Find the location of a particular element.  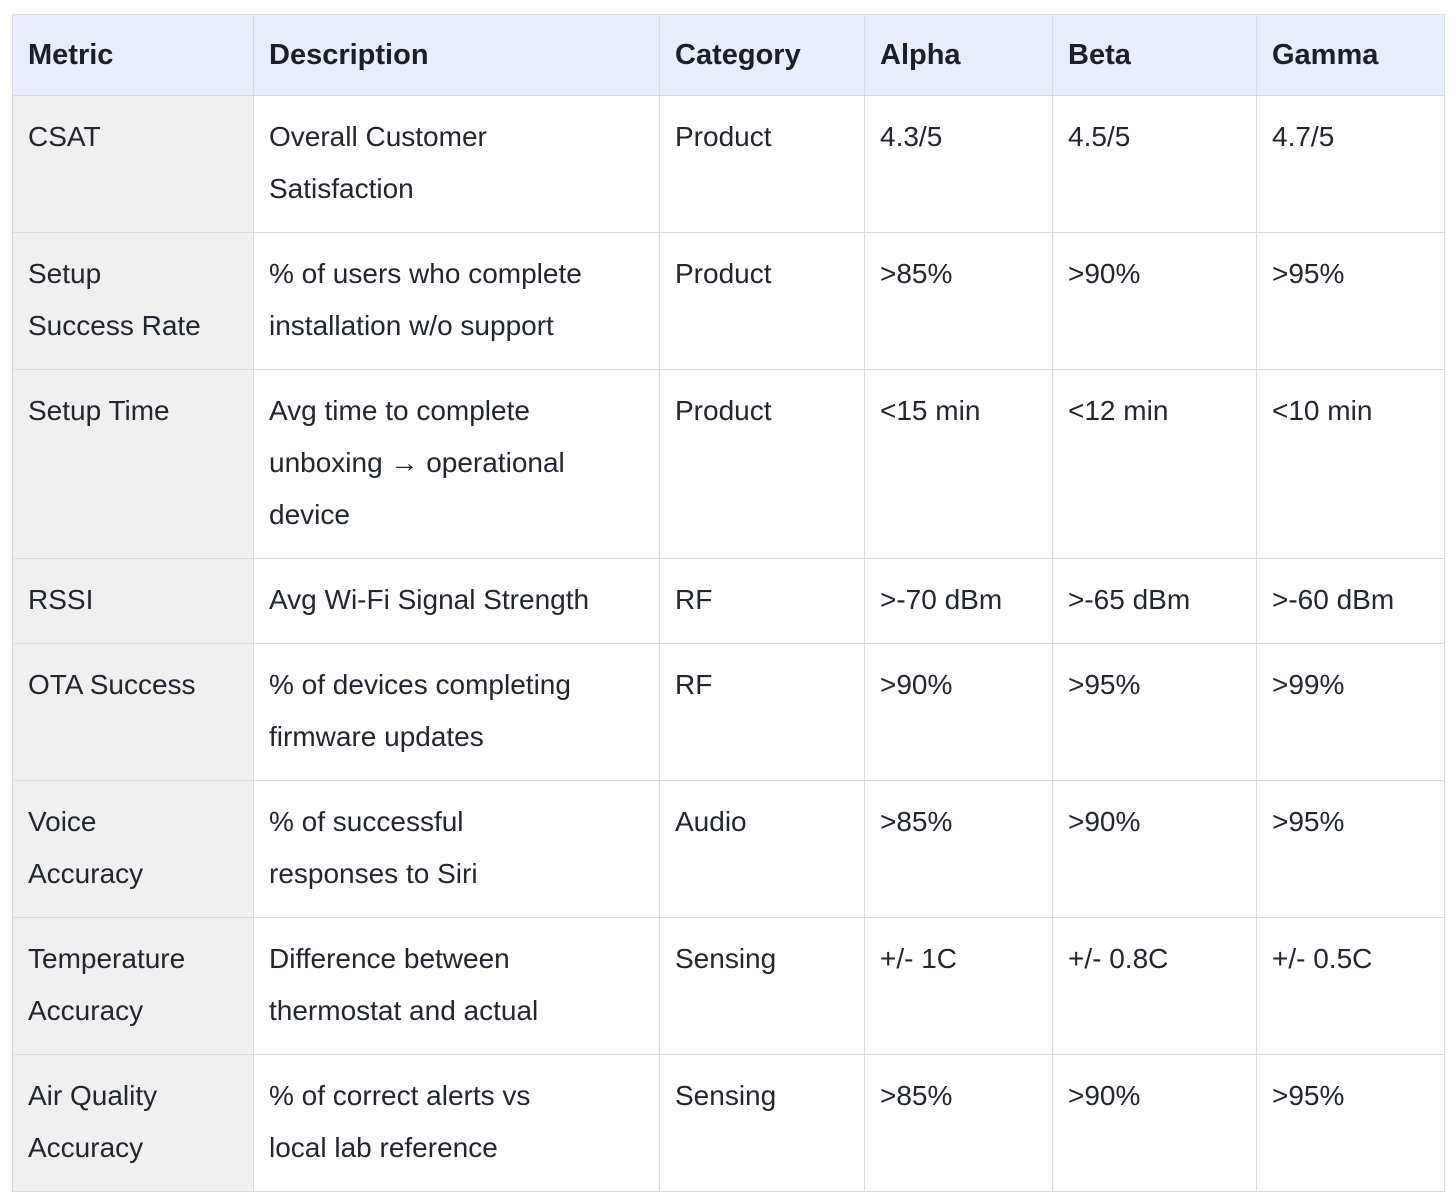

cell-description: % of devices completing firmware updates is located at coordinates (456, 712).